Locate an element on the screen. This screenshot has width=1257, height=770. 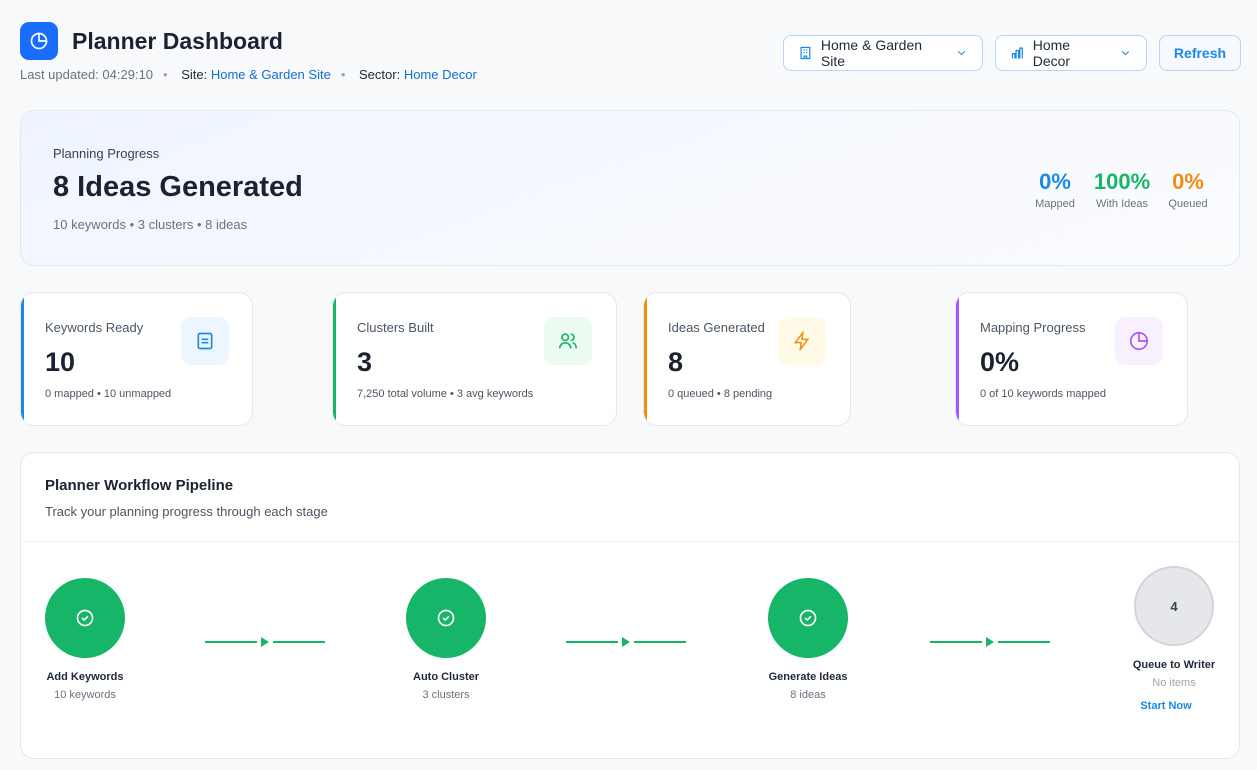
step-name: Queue to Writer is located at coordinates (1174, 665).